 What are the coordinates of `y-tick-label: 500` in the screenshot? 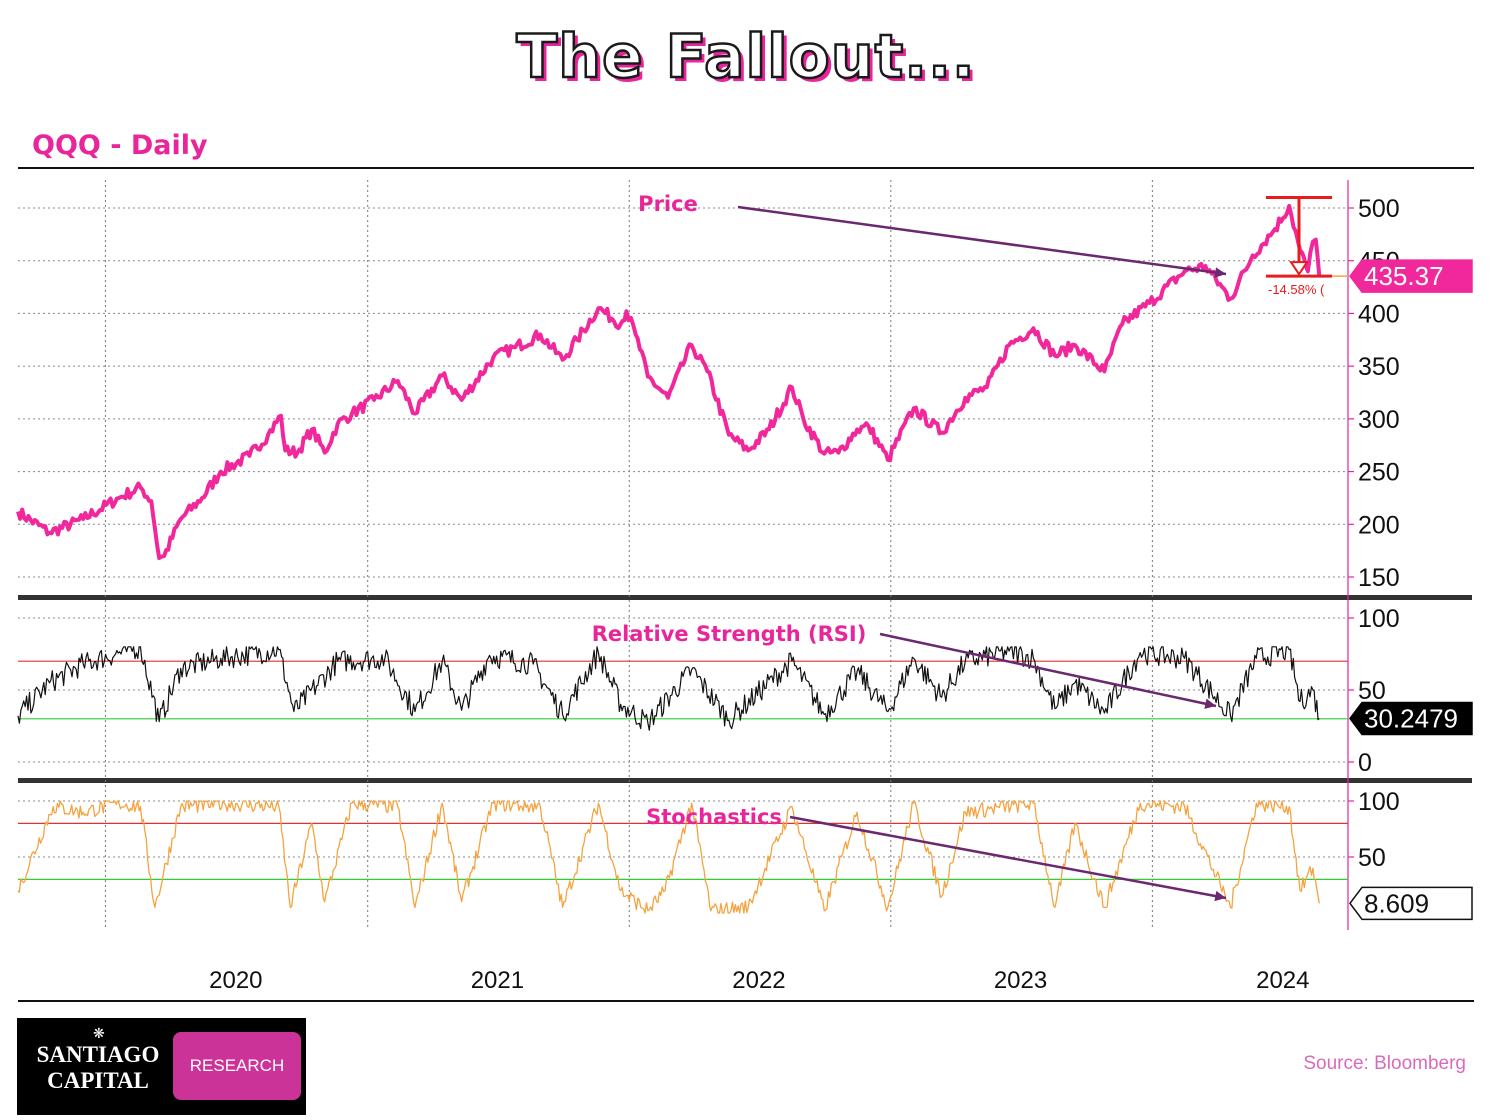 It's located at (1379, 209).